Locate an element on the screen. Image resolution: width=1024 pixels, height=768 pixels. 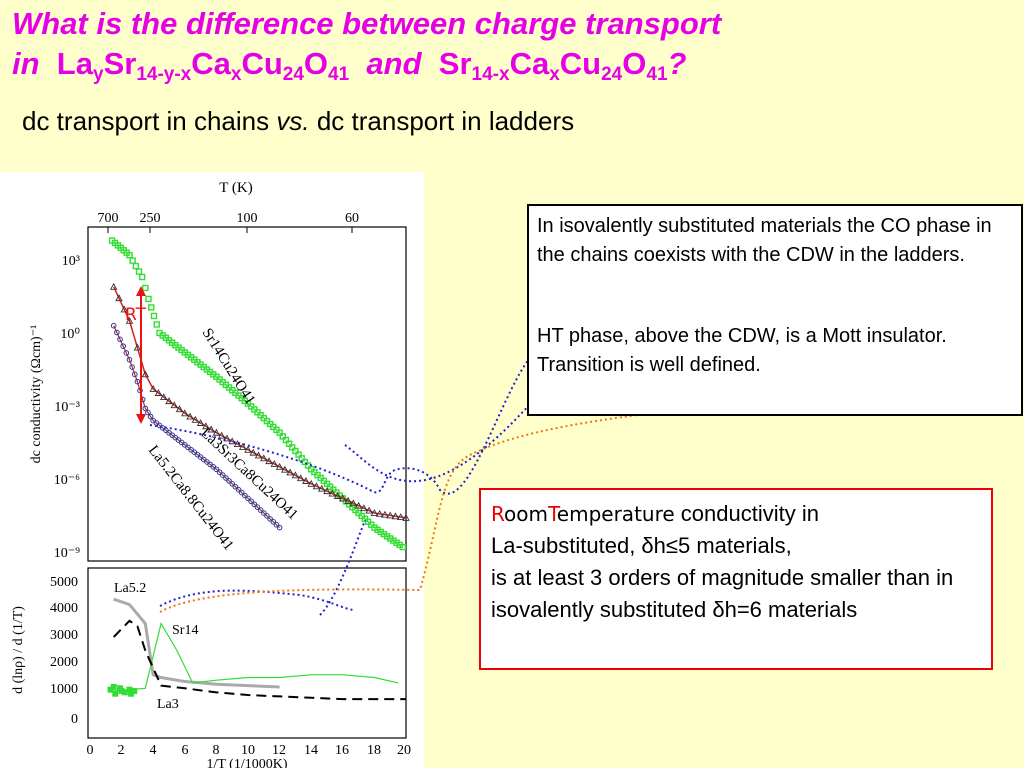
lower-ytick-0: 5000 is located at coordinates (64, 582).